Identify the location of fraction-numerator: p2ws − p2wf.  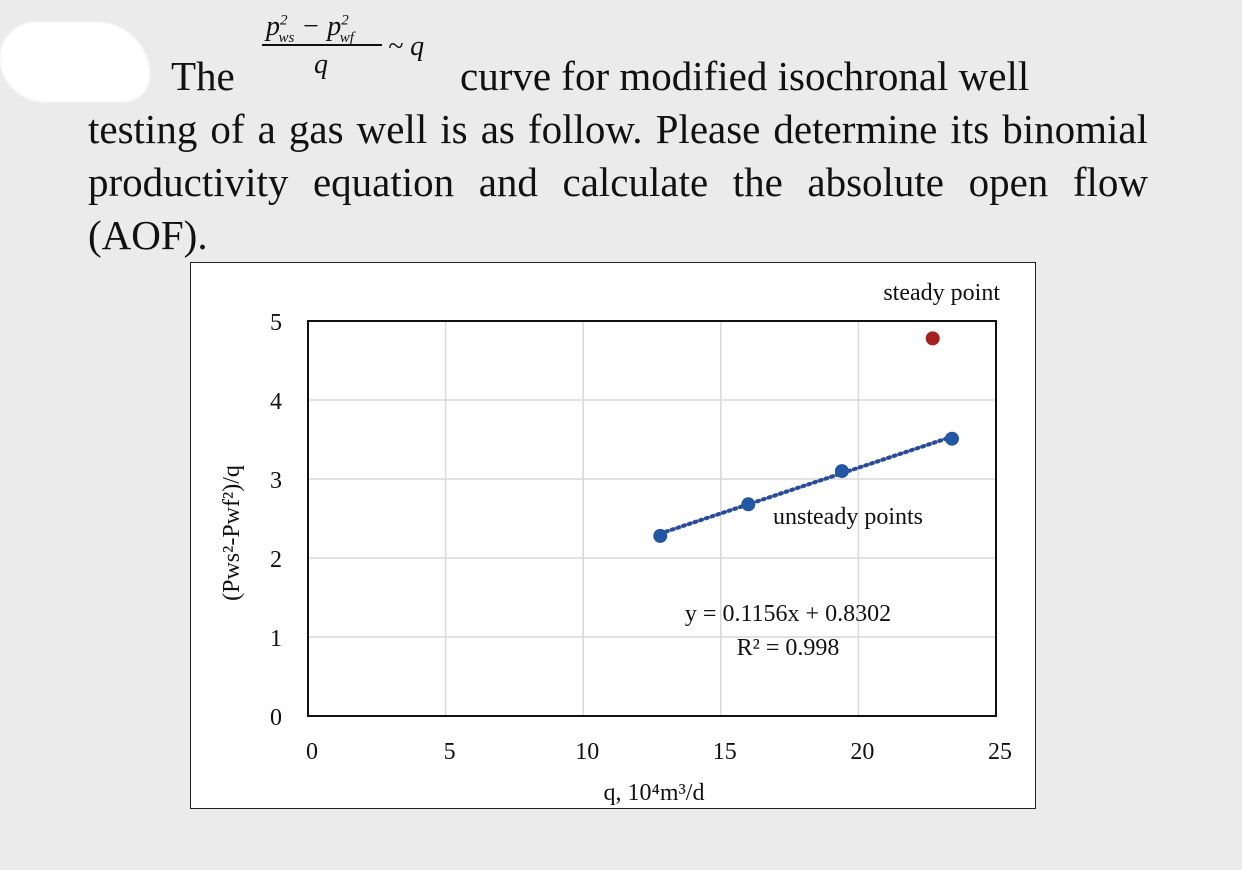
(310, 29).